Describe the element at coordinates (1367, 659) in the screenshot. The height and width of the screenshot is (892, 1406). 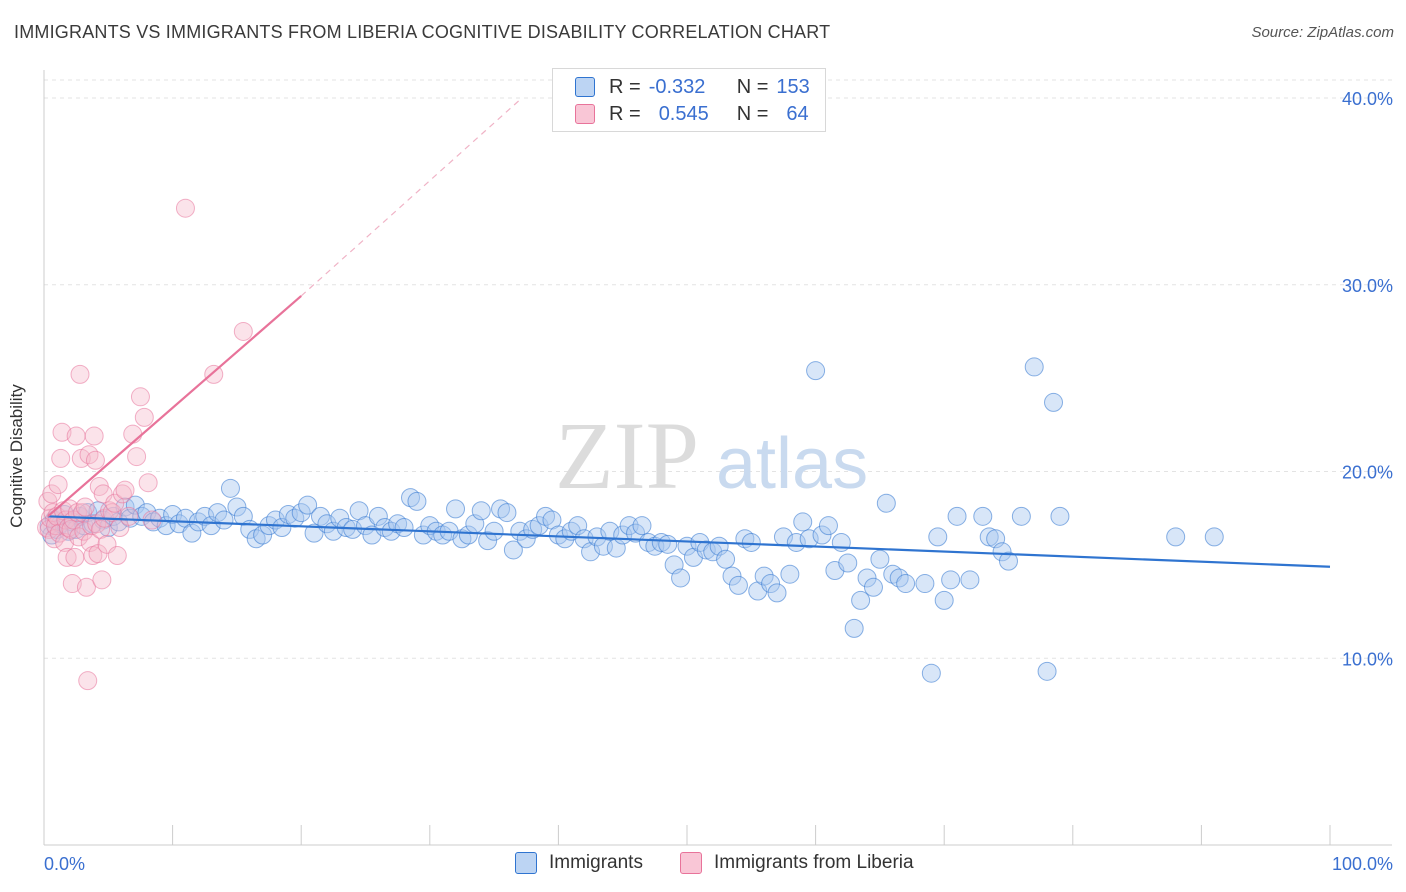
I see `y-tick-label: 10.0%` at that location.